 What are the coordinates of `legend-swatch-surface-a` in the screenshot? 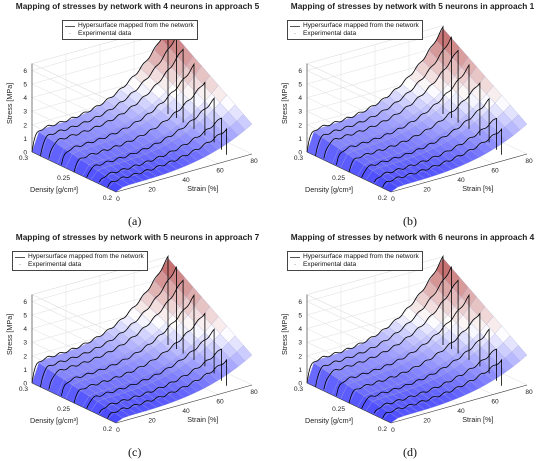 It's located at (70, 26).